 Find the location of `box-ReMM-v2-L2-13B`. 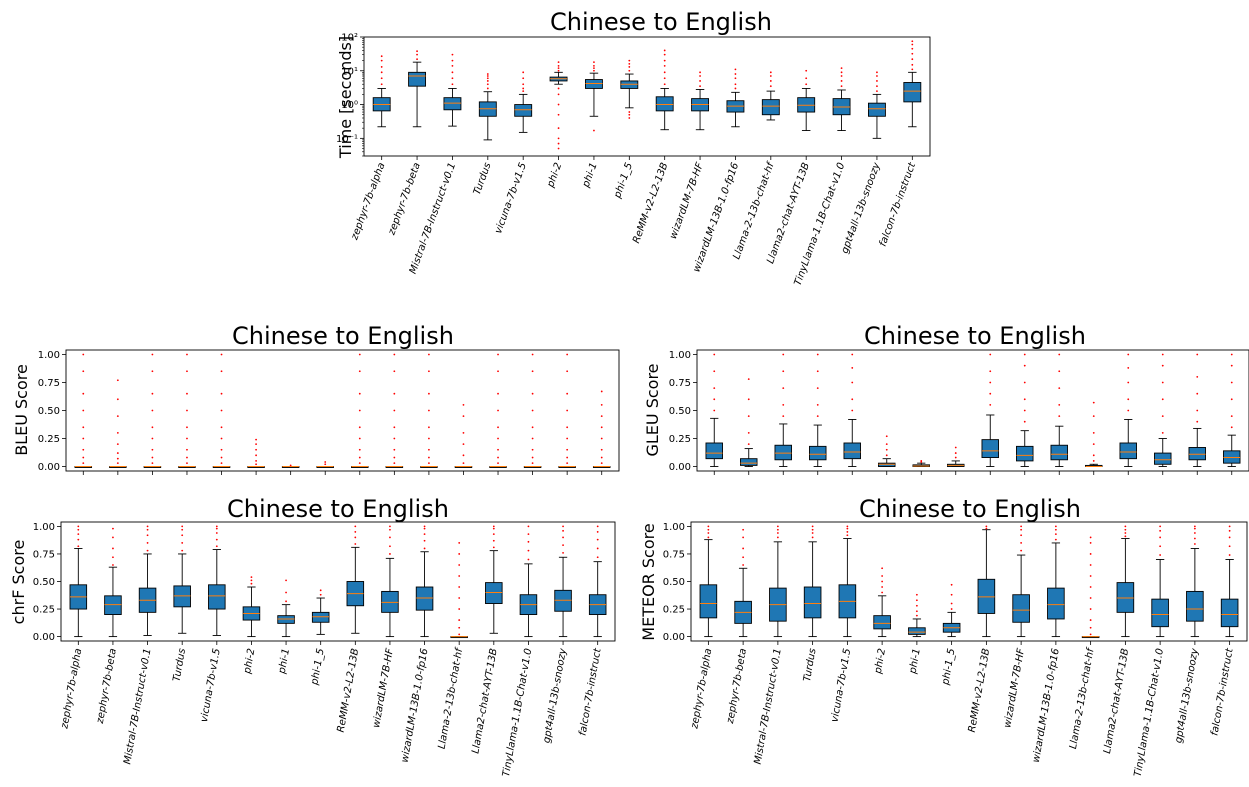

box-ReMM-v2-L2-13B is located at coordinates (990, 414).